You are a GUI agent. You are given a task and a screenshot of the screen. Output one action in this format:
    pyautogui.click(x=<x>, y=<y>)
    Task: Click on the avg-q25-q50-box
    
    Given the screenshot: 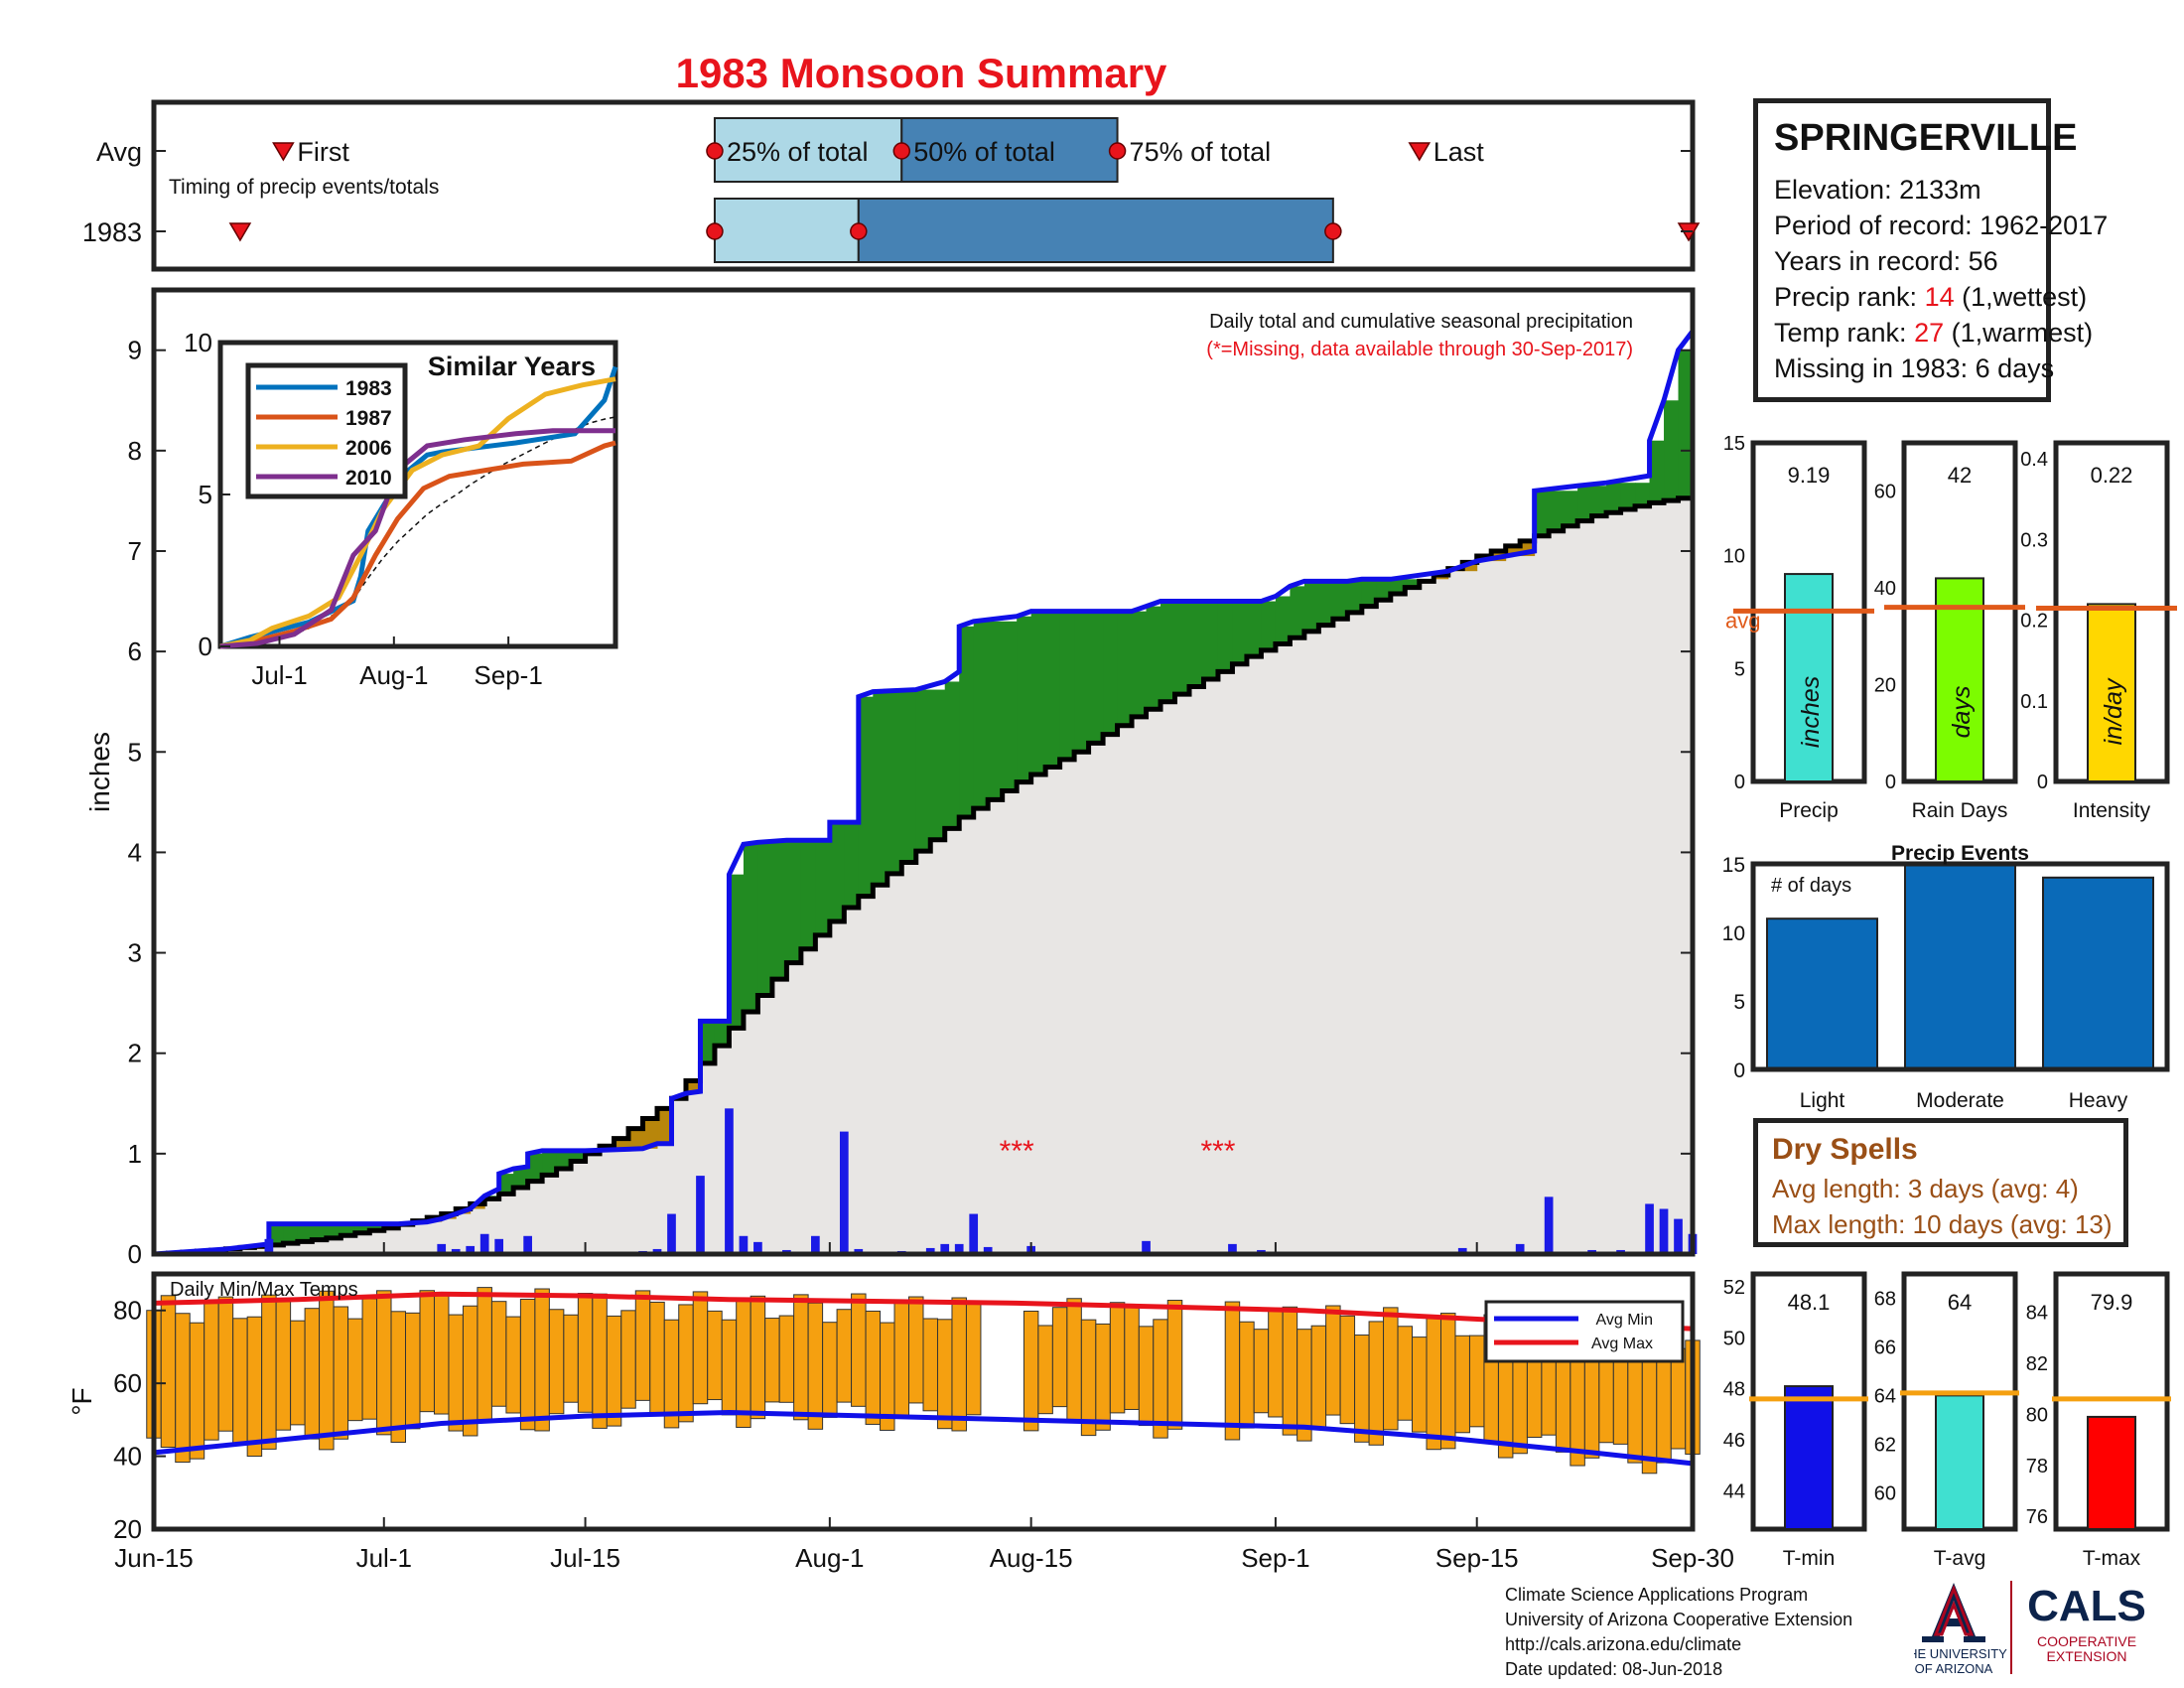 What is the action you would take?
    pyautogui.click(x=808, y=150)
    